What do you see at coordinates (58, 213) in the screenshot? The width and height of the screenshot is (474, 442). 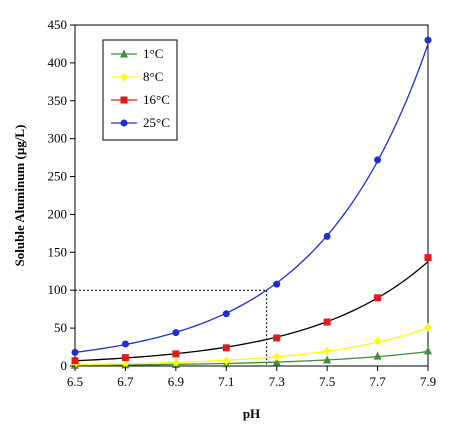 I see `y-tick-label: 200` at bounding box center [58, 213].